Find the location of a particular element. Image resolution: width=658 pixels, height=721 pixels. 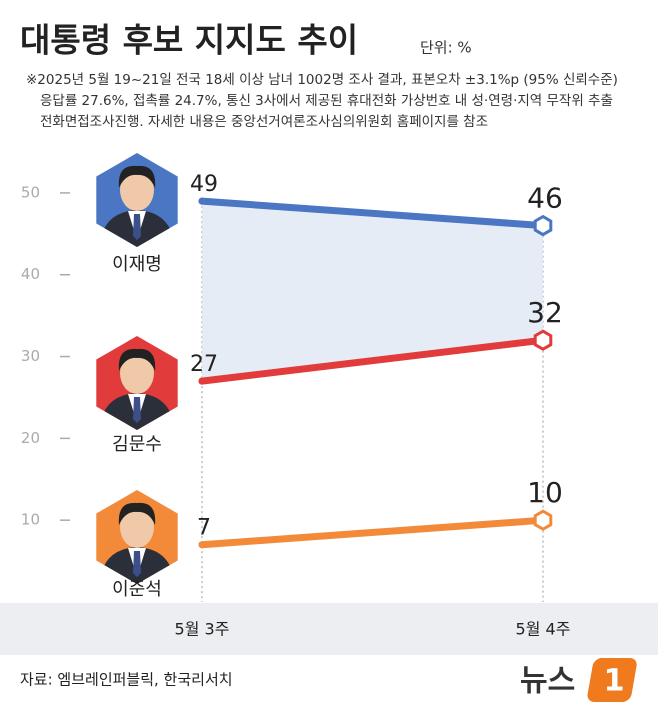

gap-area is located at coordinates (372, 291).